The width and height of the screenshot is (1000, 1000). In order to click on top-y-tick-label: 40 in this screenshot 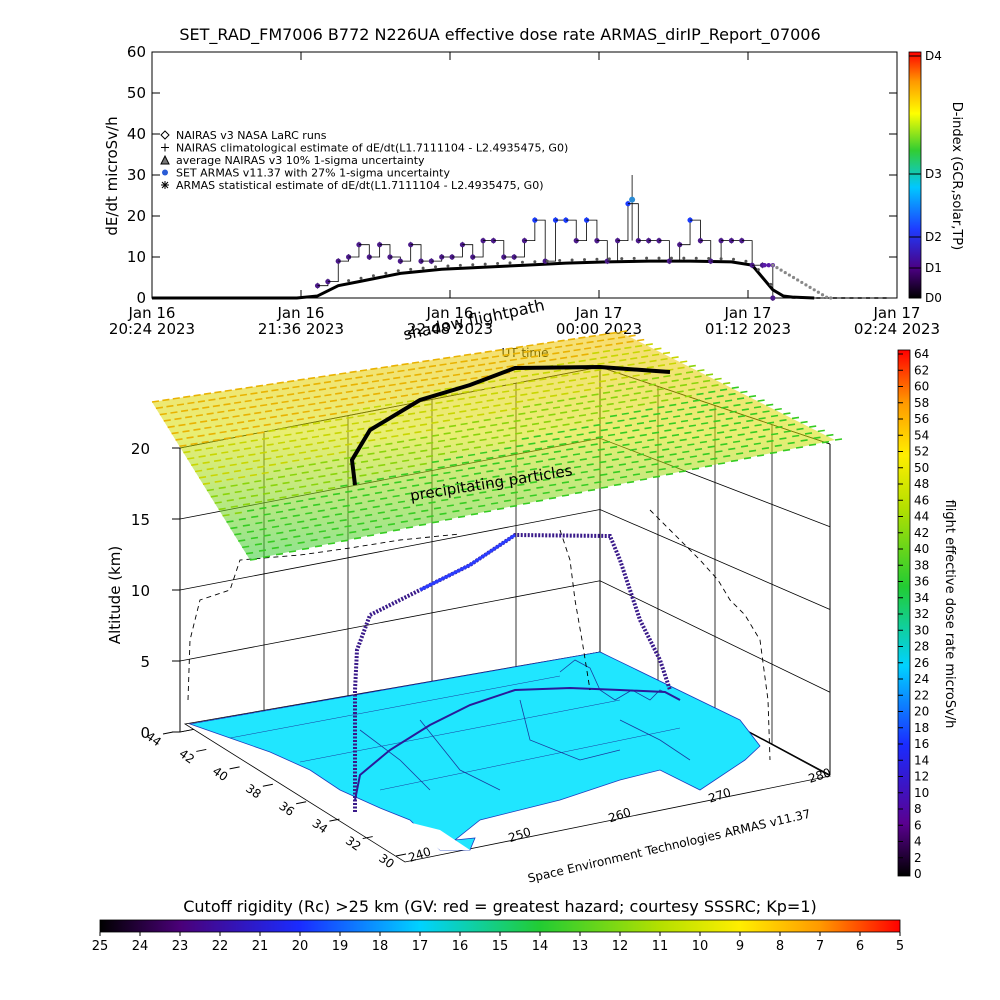, I will do `click(136, 134)`.